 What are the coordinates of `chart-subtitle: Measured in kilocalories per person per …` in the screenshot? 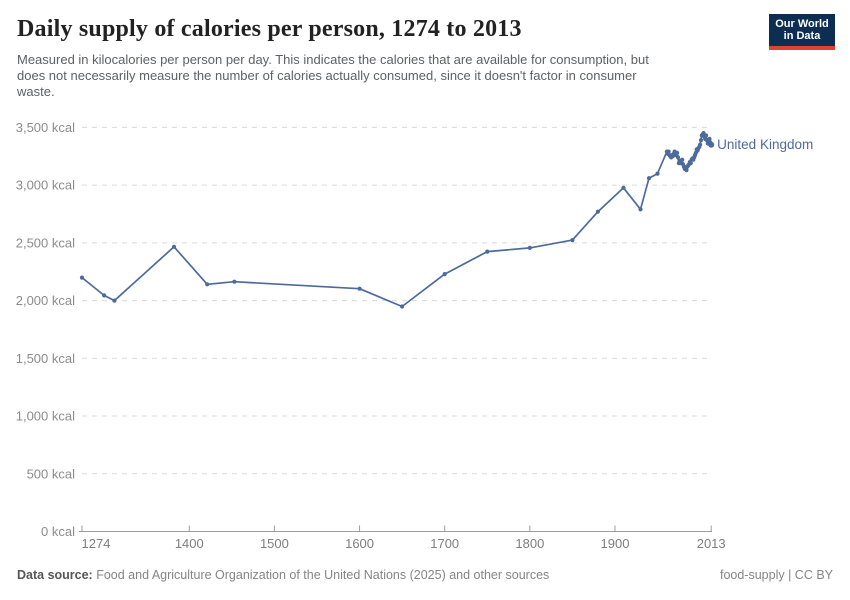 It's located at (387, 76).